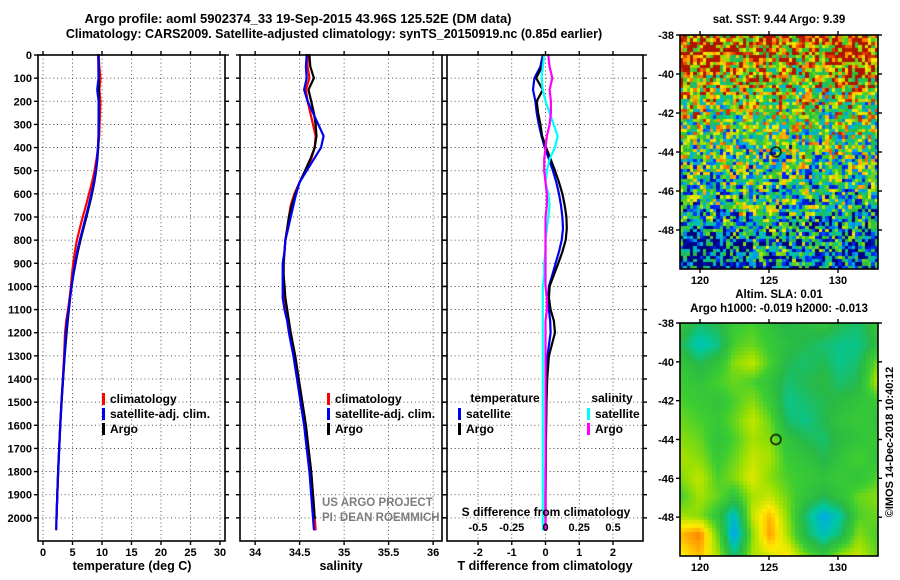  Describe the element at coordinates (190, 553) in the screenshot. I see `tick-label: 25` at that location.